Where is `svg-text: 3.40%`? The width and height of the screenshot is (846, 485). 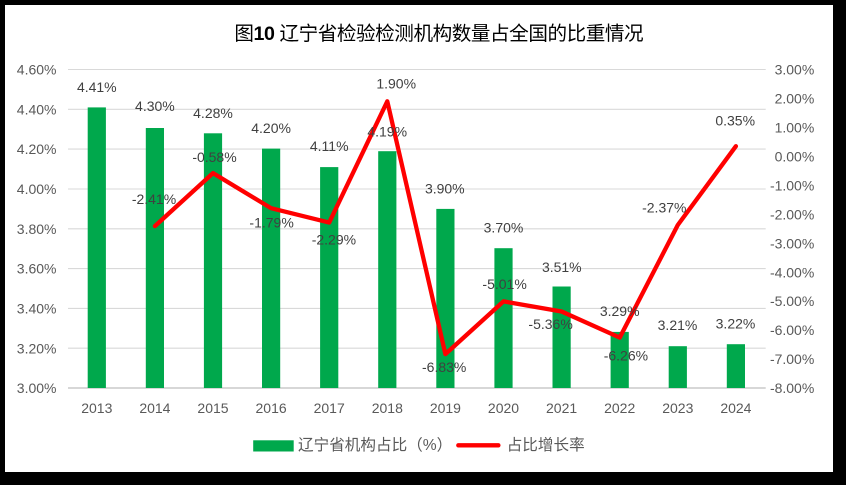
svg-text: 3.40% is located at coordinates (37, 309).